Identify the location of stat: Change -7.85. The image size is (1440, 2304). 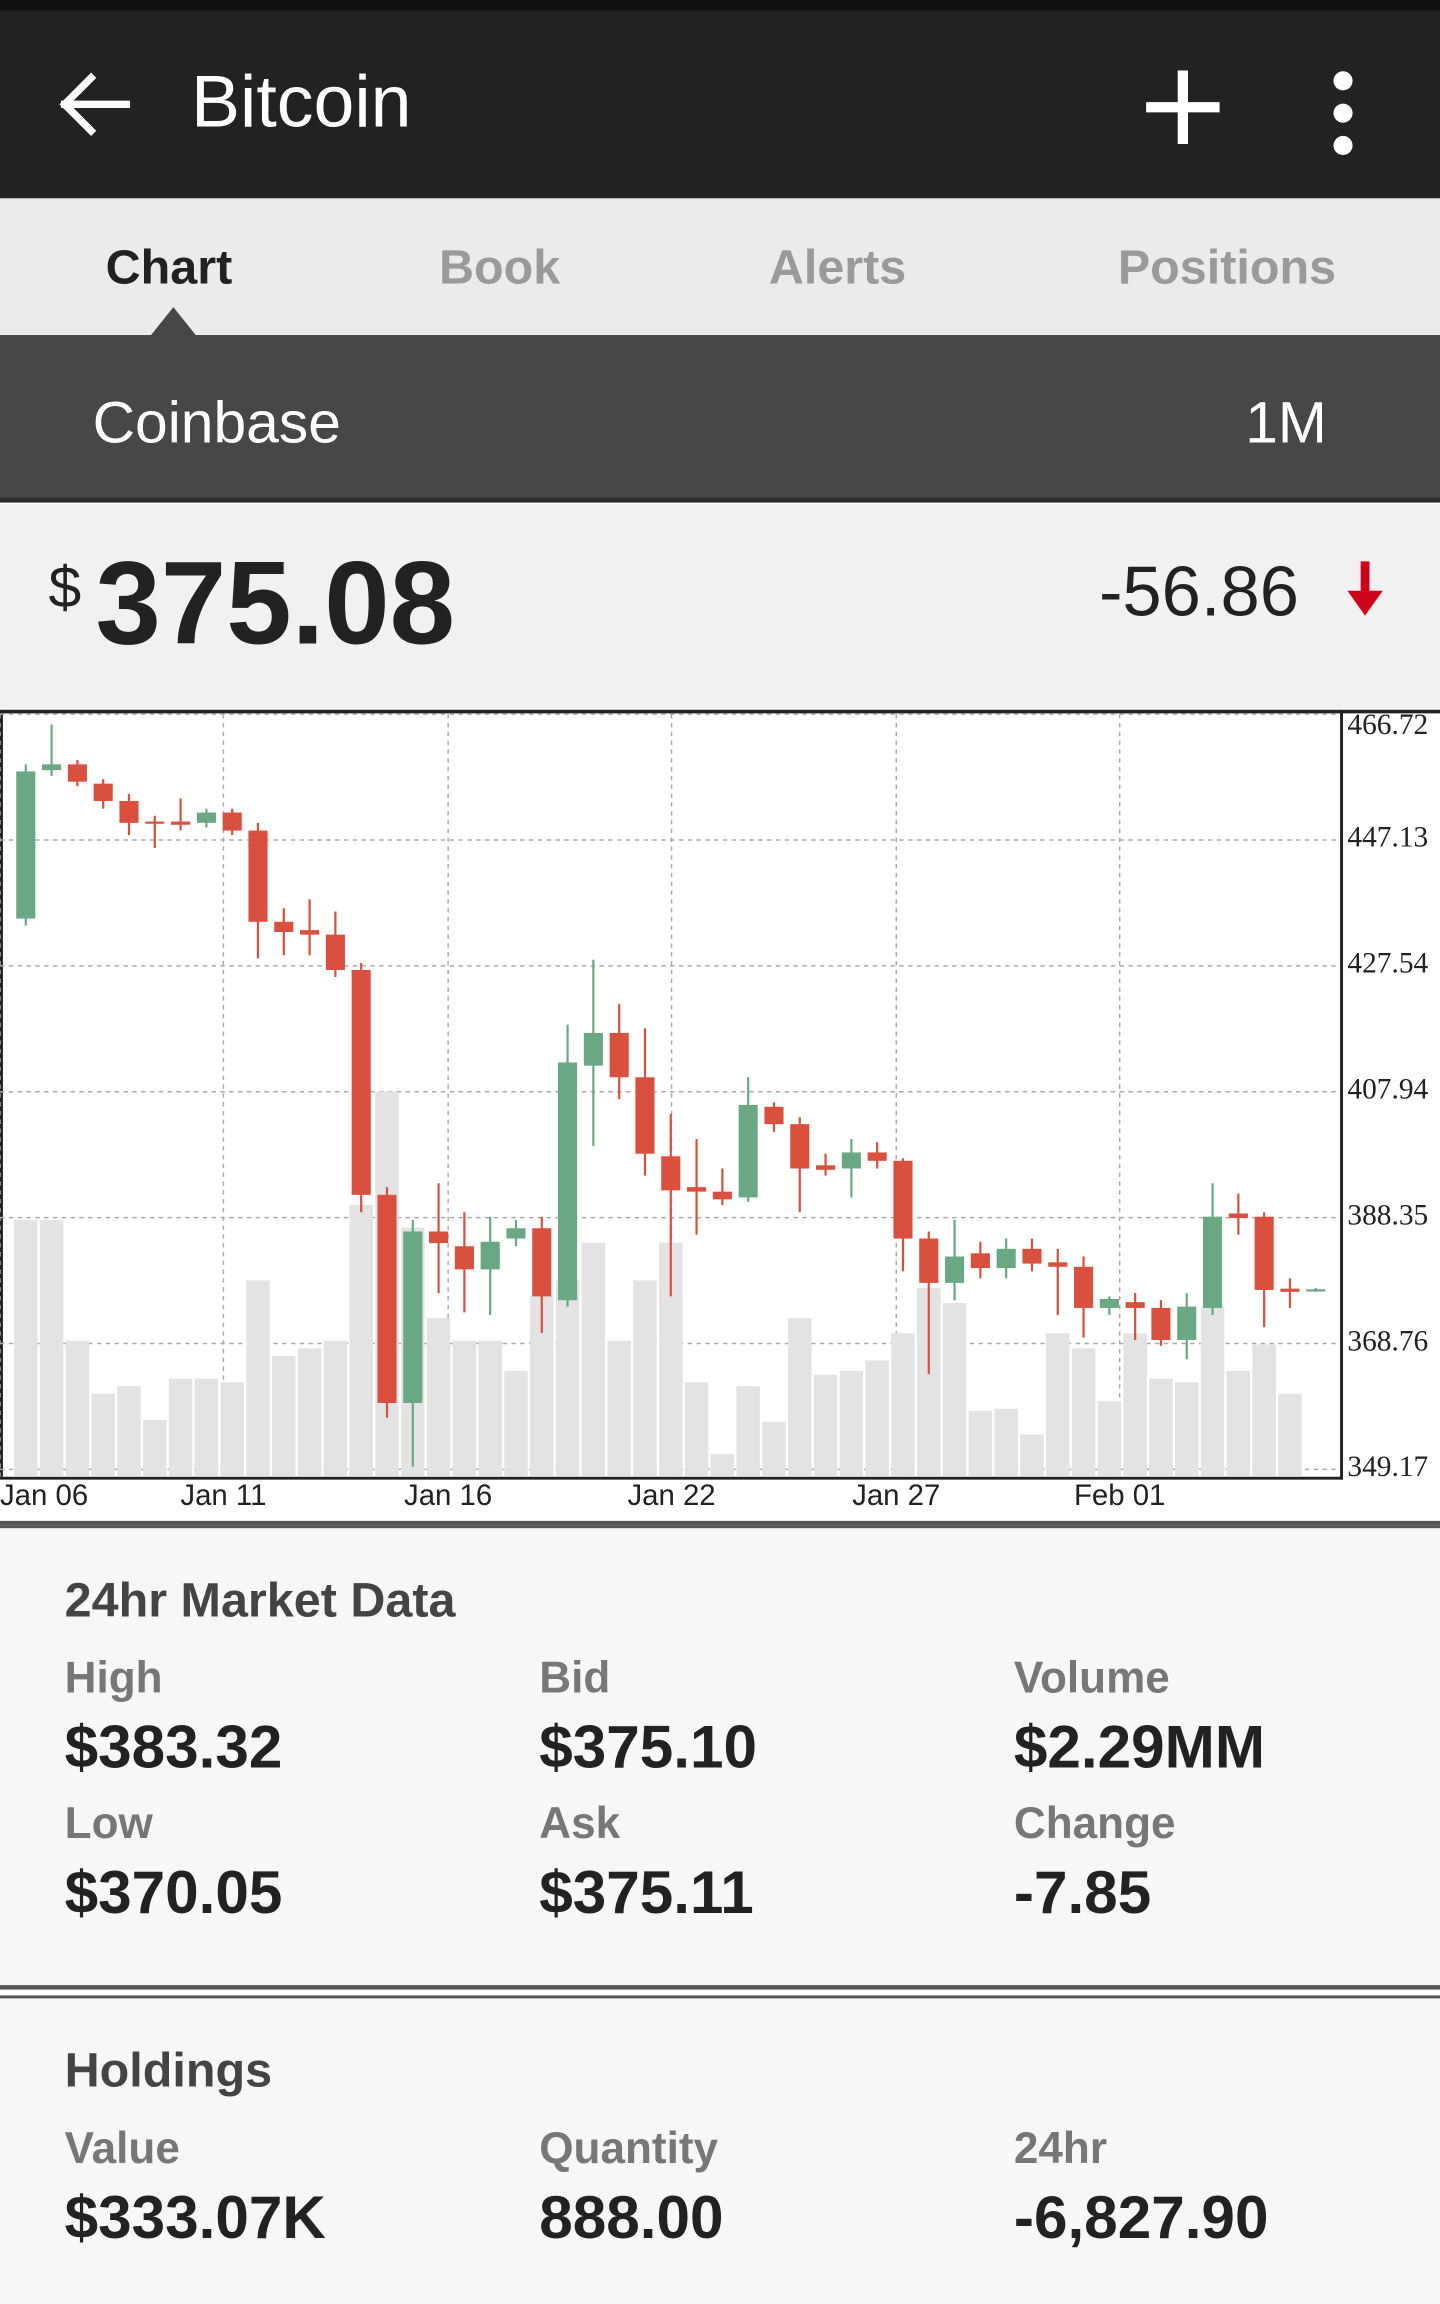
(1227, 1864).